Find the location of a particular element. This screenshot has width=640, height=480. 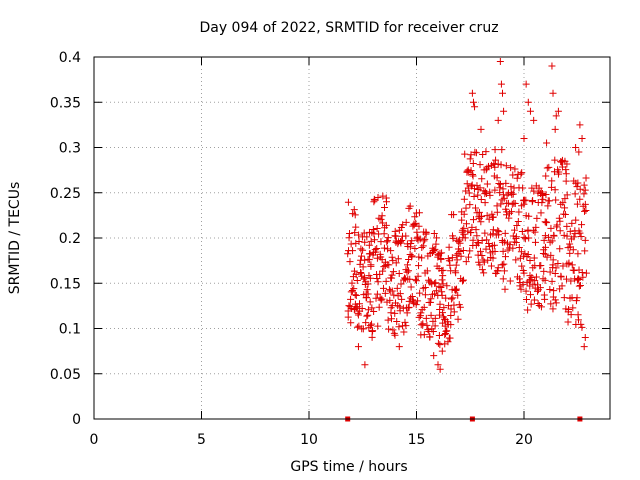

y-tick-label: 0 is located at coordinates (76, 420).